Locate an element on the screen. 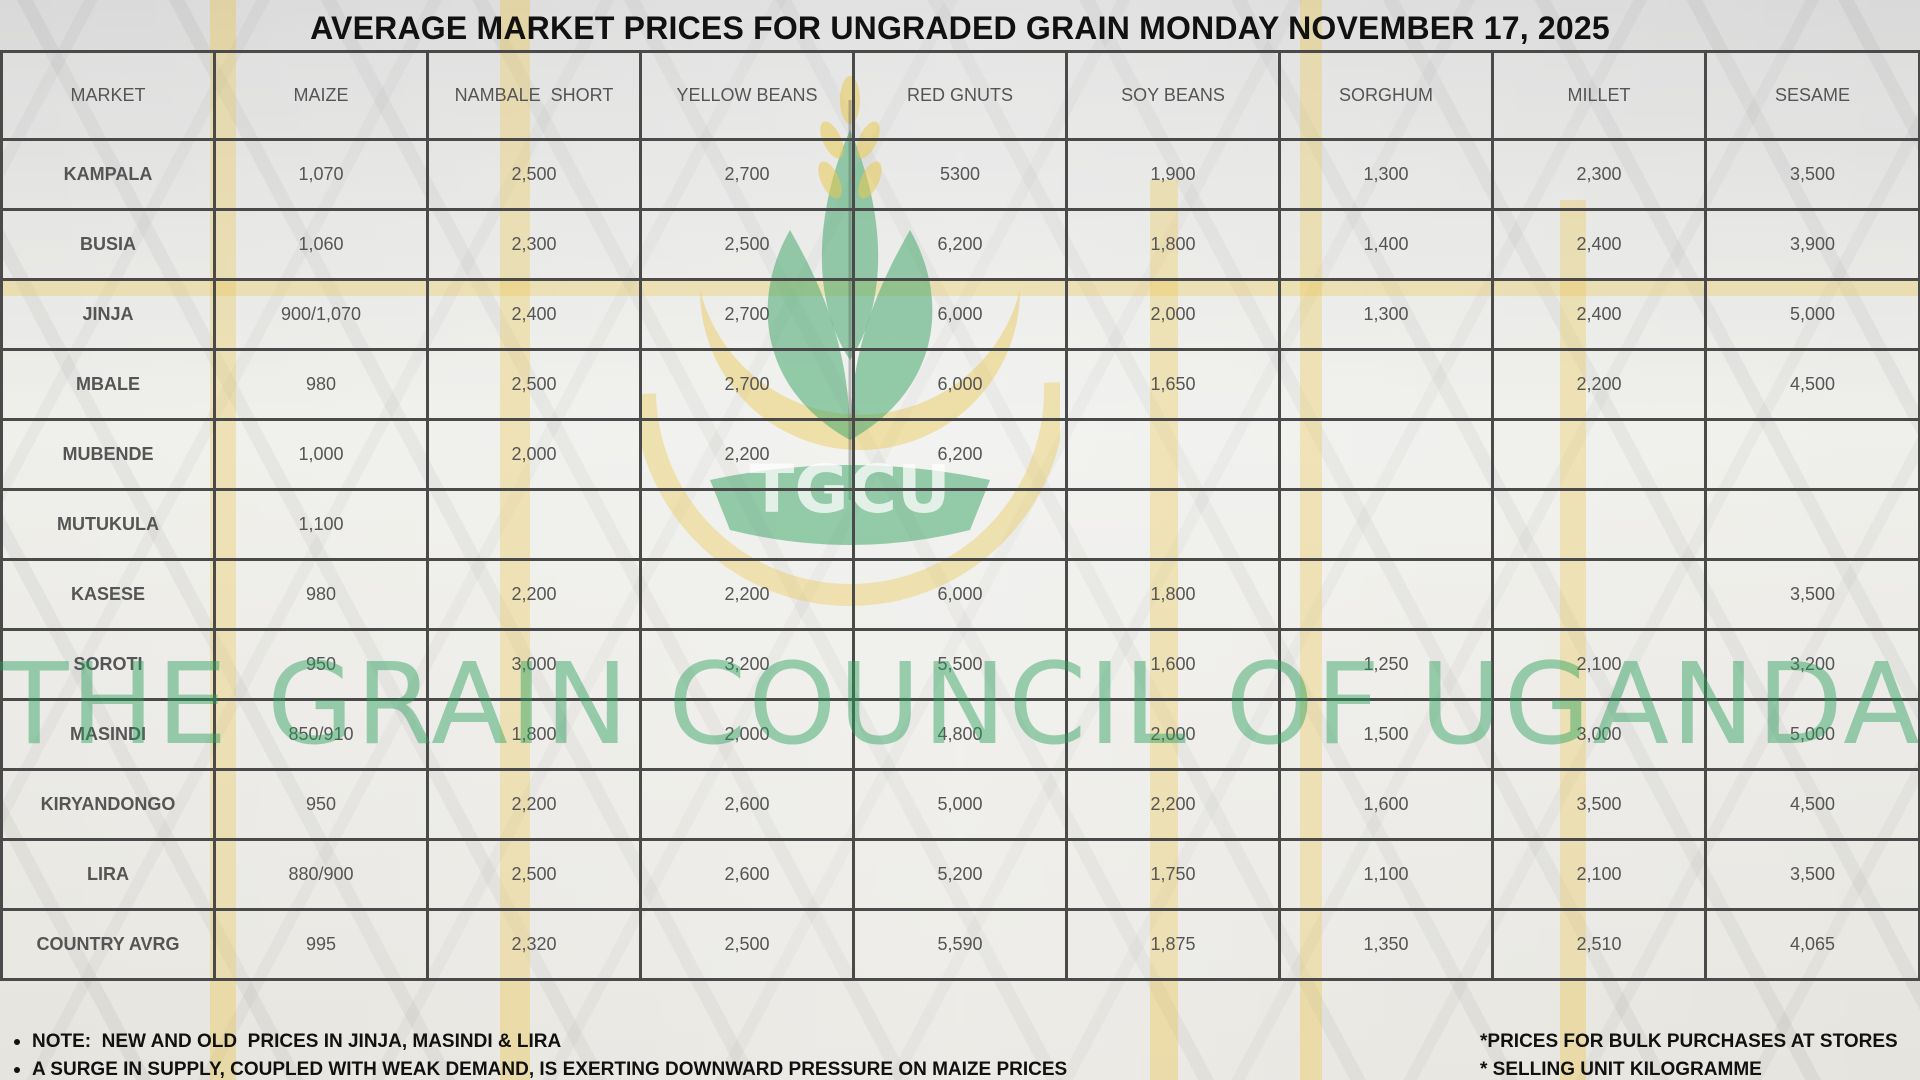  market-name-cell: COUNTRY AVRG is located at coordinates (108, 944).